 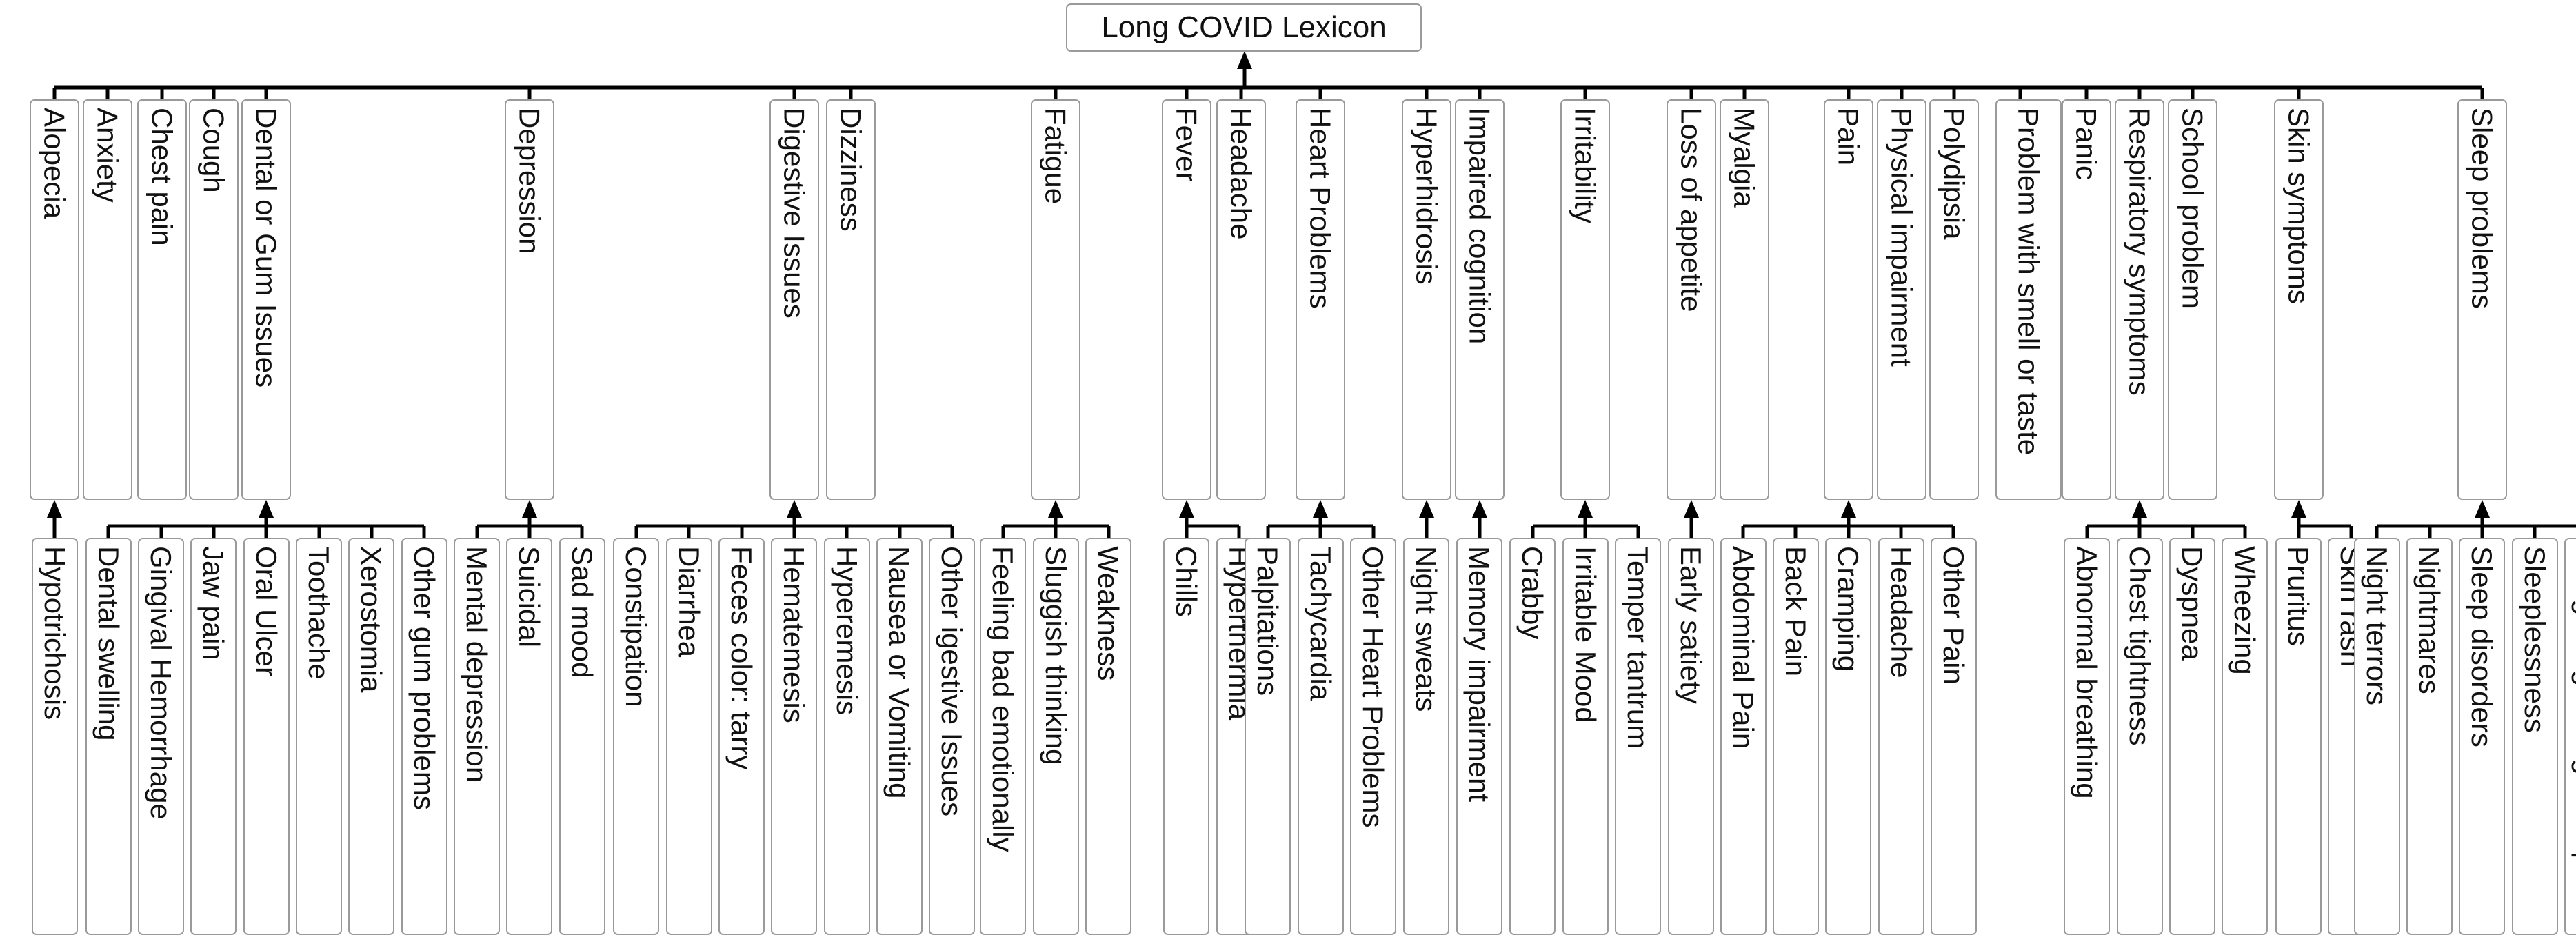 I want to click on category-node-school-problem: School problem, so click(x=2192, y=299).